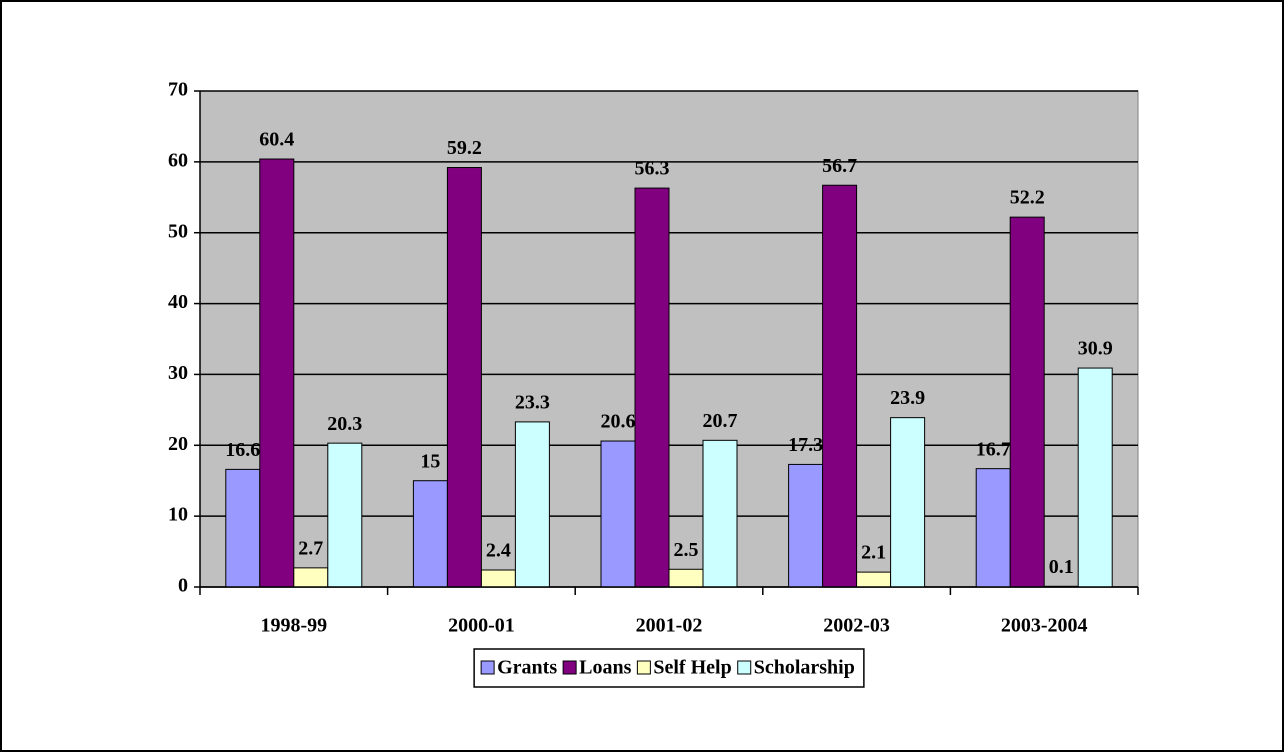  What do you see at coordinates (873, 553) in the screenshot?
I see `data-label: 2.1` at bounding box center [873, 553].